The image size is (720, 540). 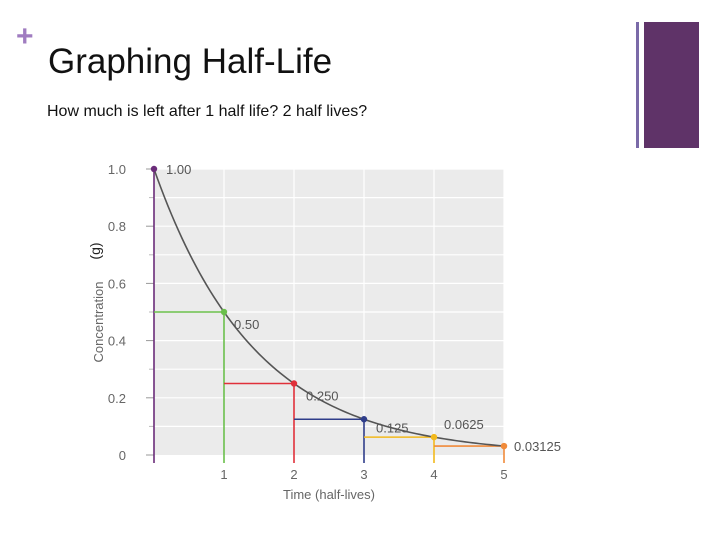 What do you see at coordinates (122, 455) in the screenshot?
I see `y-tick-label: 0` at bounding box center [122, 455].